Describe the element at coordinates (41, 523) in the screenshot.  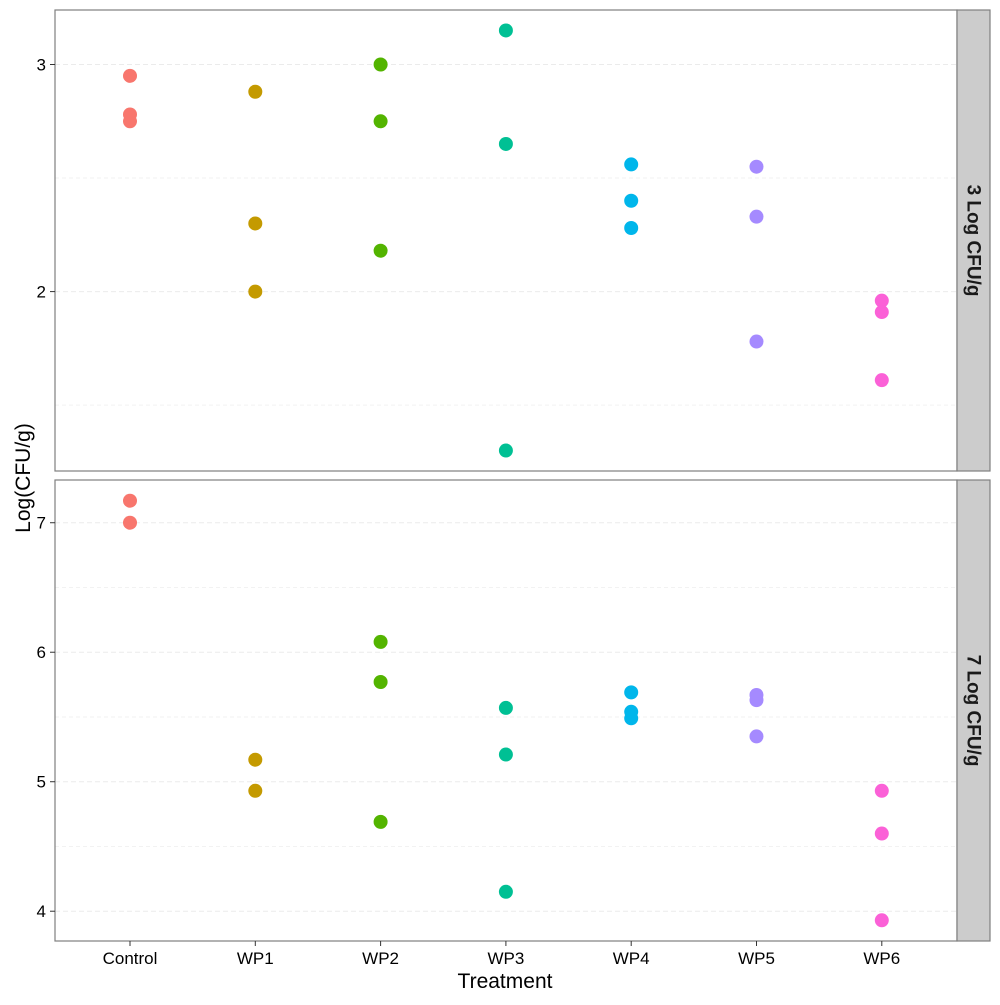
I see `y-tick-label: 7` at that location.